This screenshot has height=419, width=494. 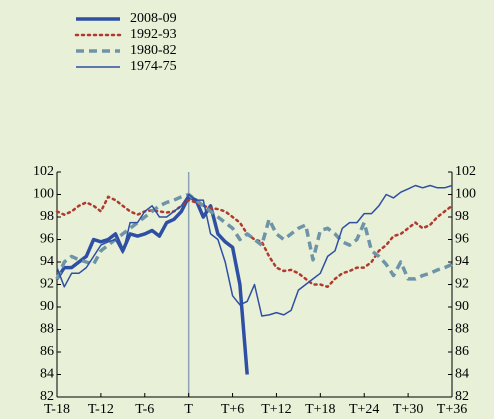 I want to click on y2-tick-label: 88, so click(x=462, y=329).